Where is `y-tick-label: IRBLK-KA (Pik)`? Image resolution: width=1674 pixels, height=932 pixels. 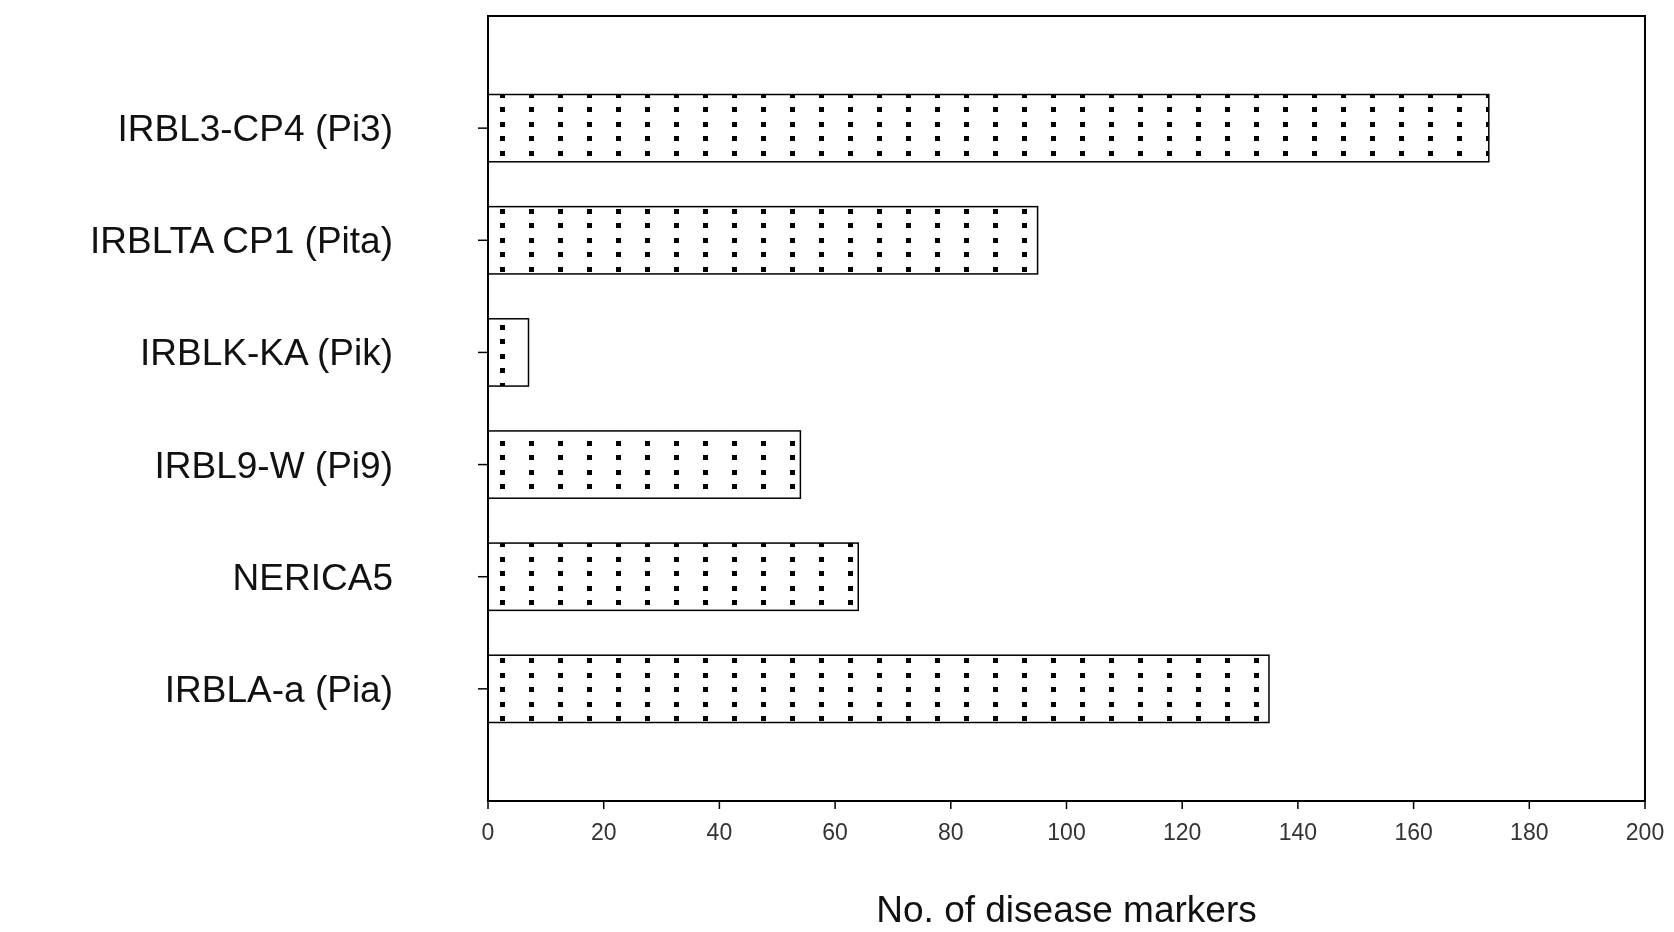 y-tick-label: IRBLK-KA (Pik) is located at coordinates (266, 353).